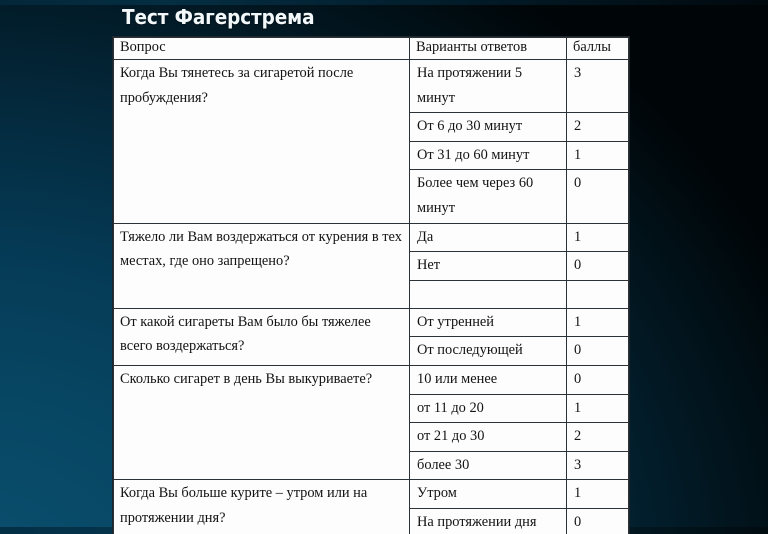  Describe the element at coordinates (371, 437) in the screenshot. I see `table-row: от 21 до 30 2` at that location.